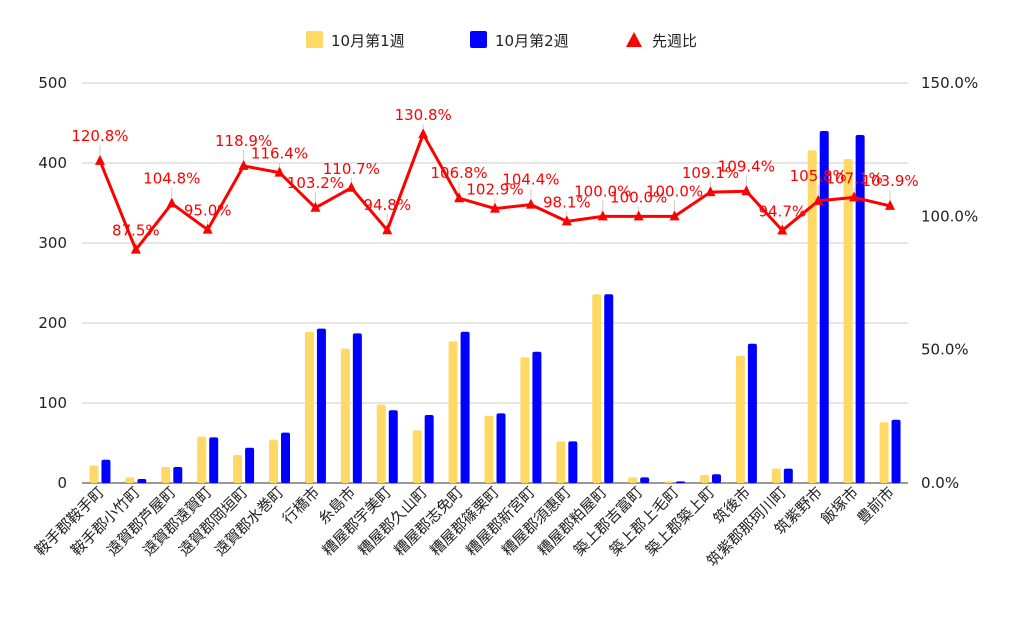 Image resolution: width=1024 pixels, height=633 pixels. Describe the element at coordinates (279, 154) in the screenshot. I see `ratio-data-label: 116.4%` at that location.